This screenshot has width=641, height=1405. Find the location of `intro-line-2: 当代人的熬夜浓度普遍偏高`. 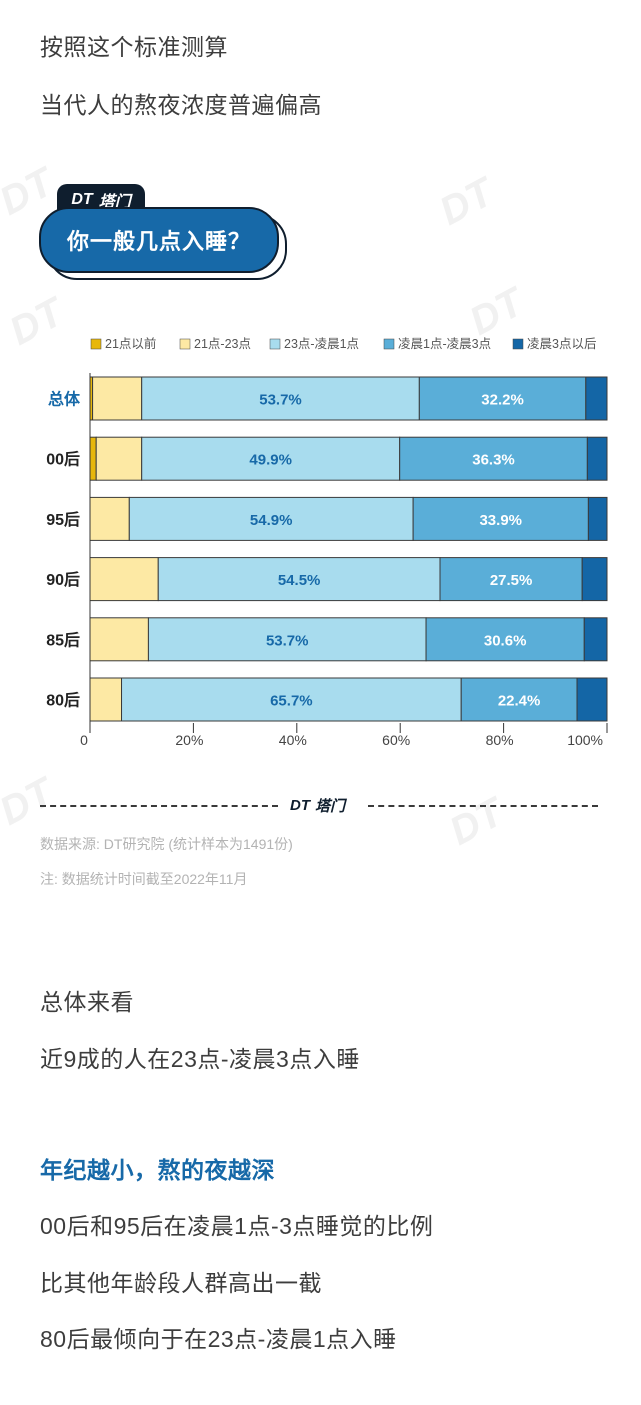

intro-line-2: 当代人的熬夜浓度普遍偏高 is located at coordinates (181, 105).